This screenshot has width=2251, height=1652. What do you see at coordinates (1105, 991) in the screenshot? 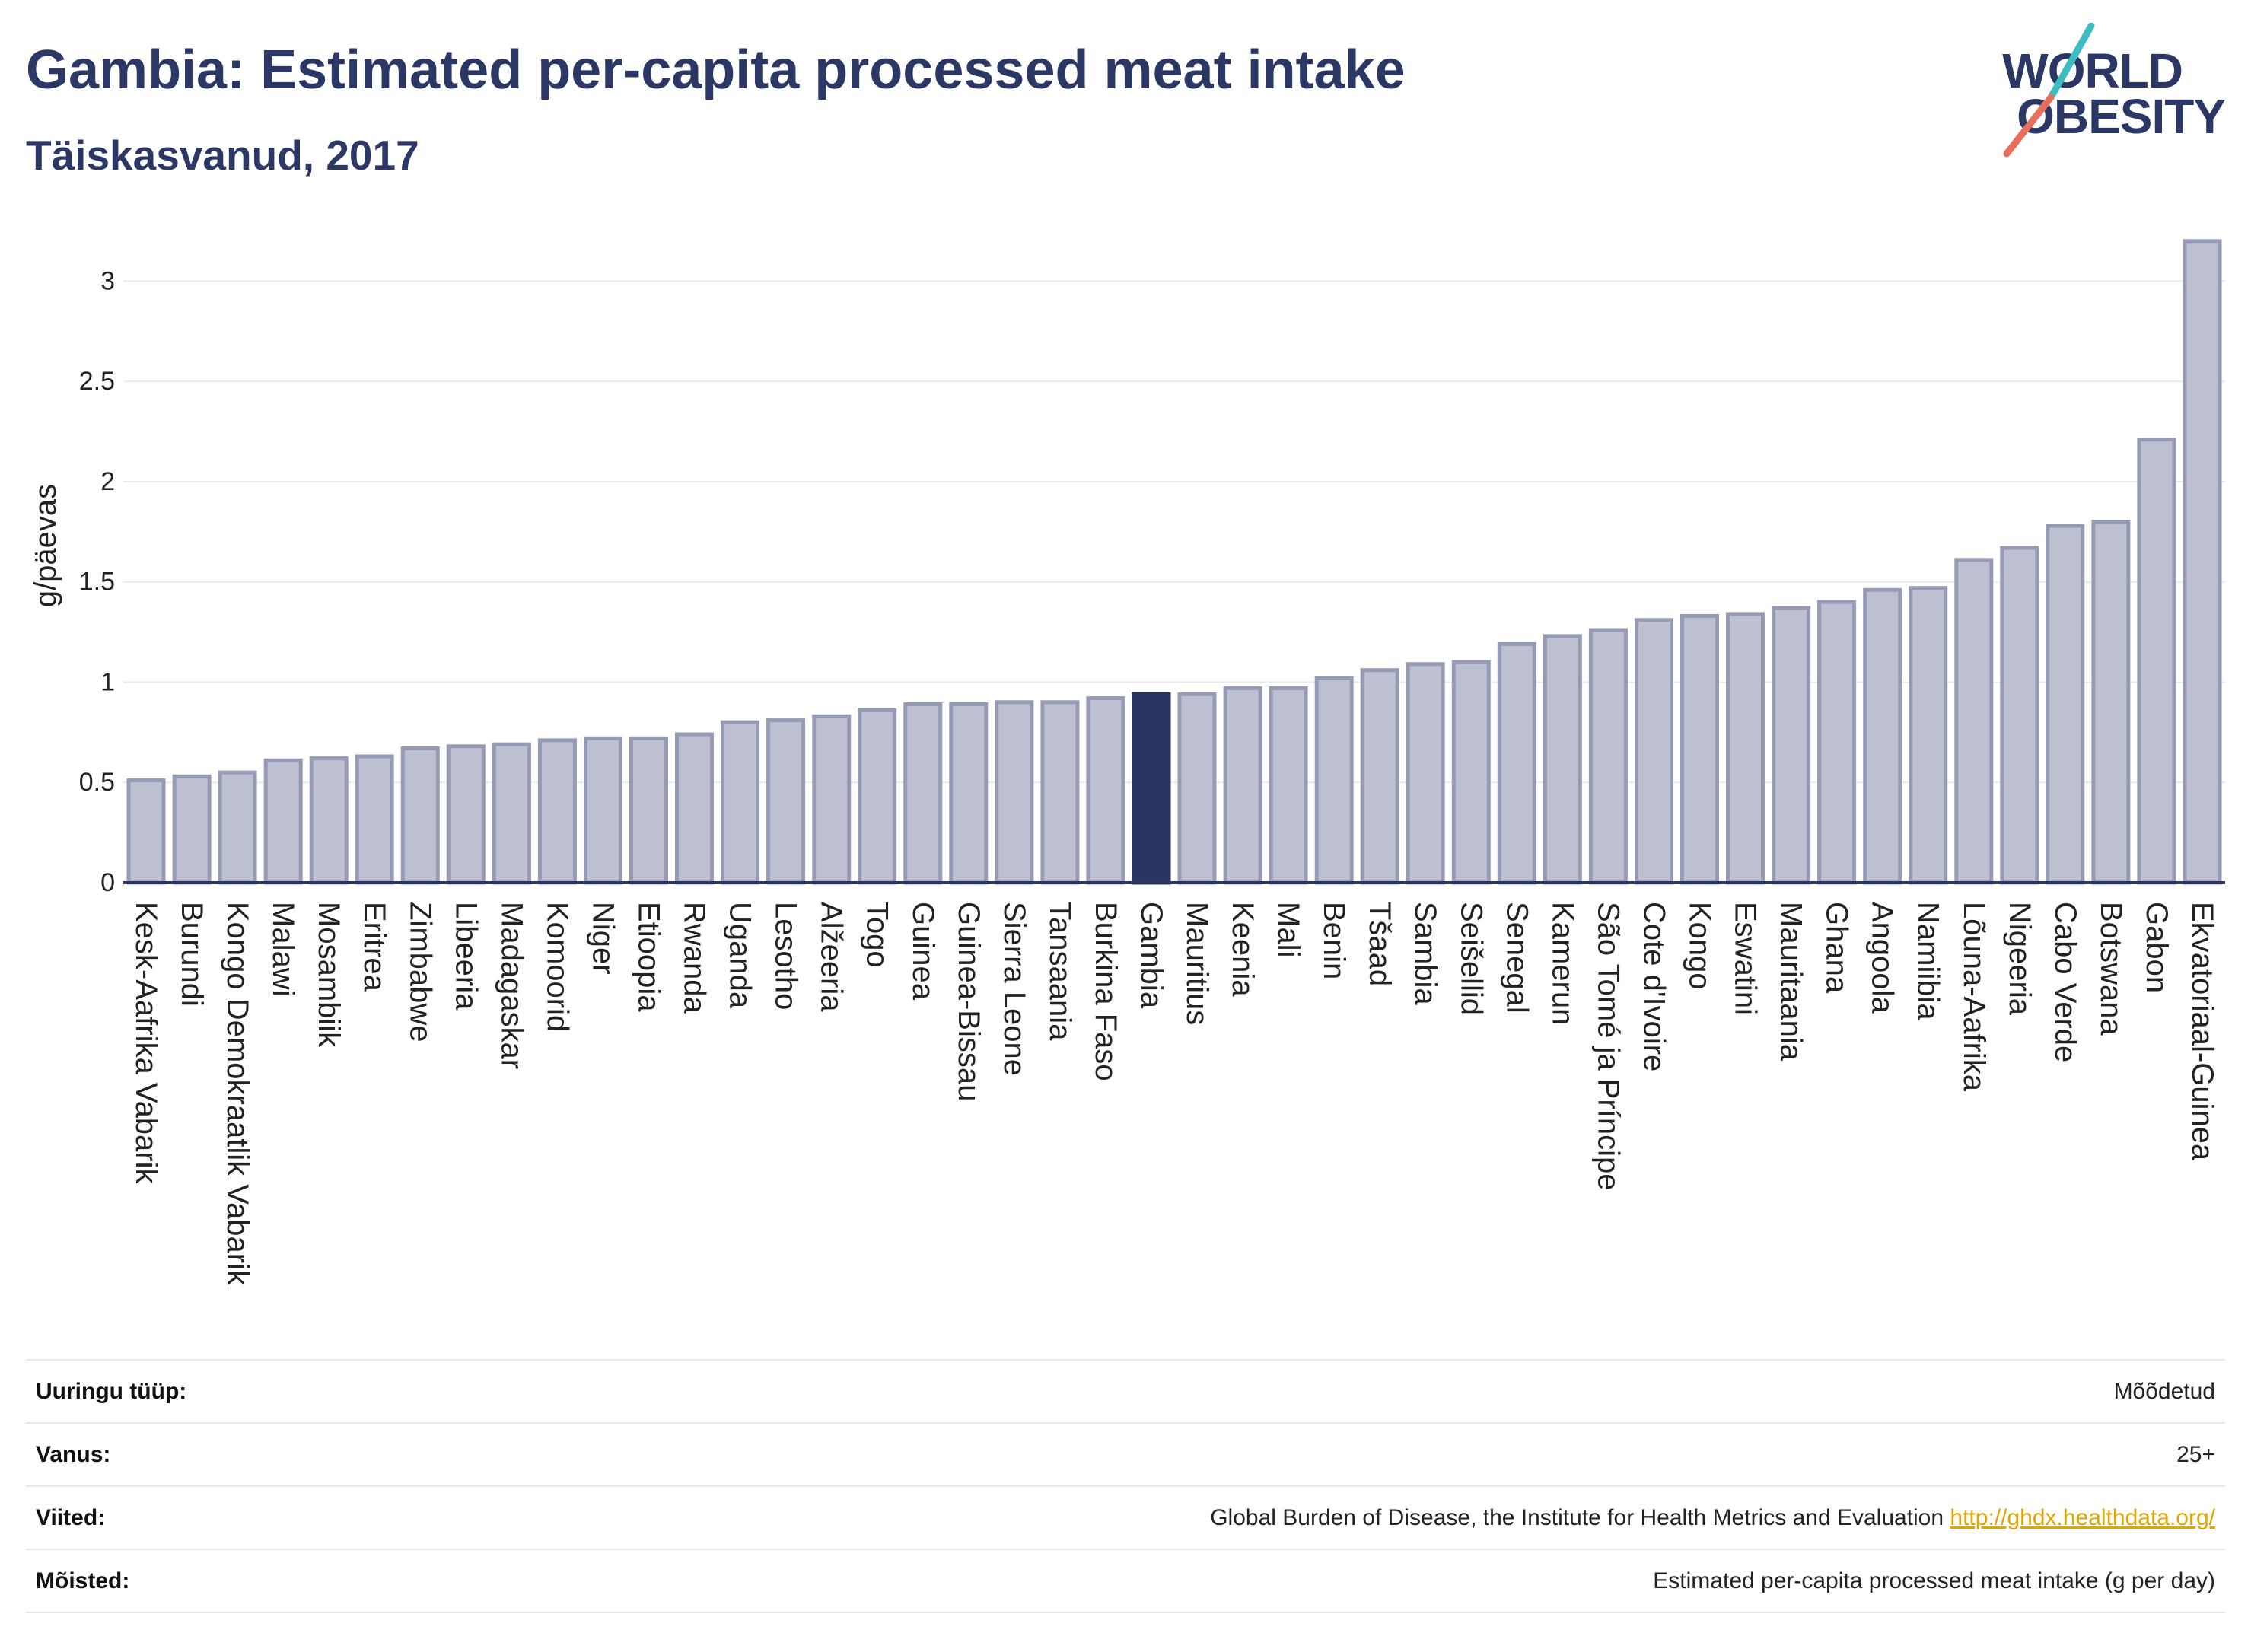
I see `x-tick-label-burkina-faso: Burkina Faso` at bounding box center [1105, 991].